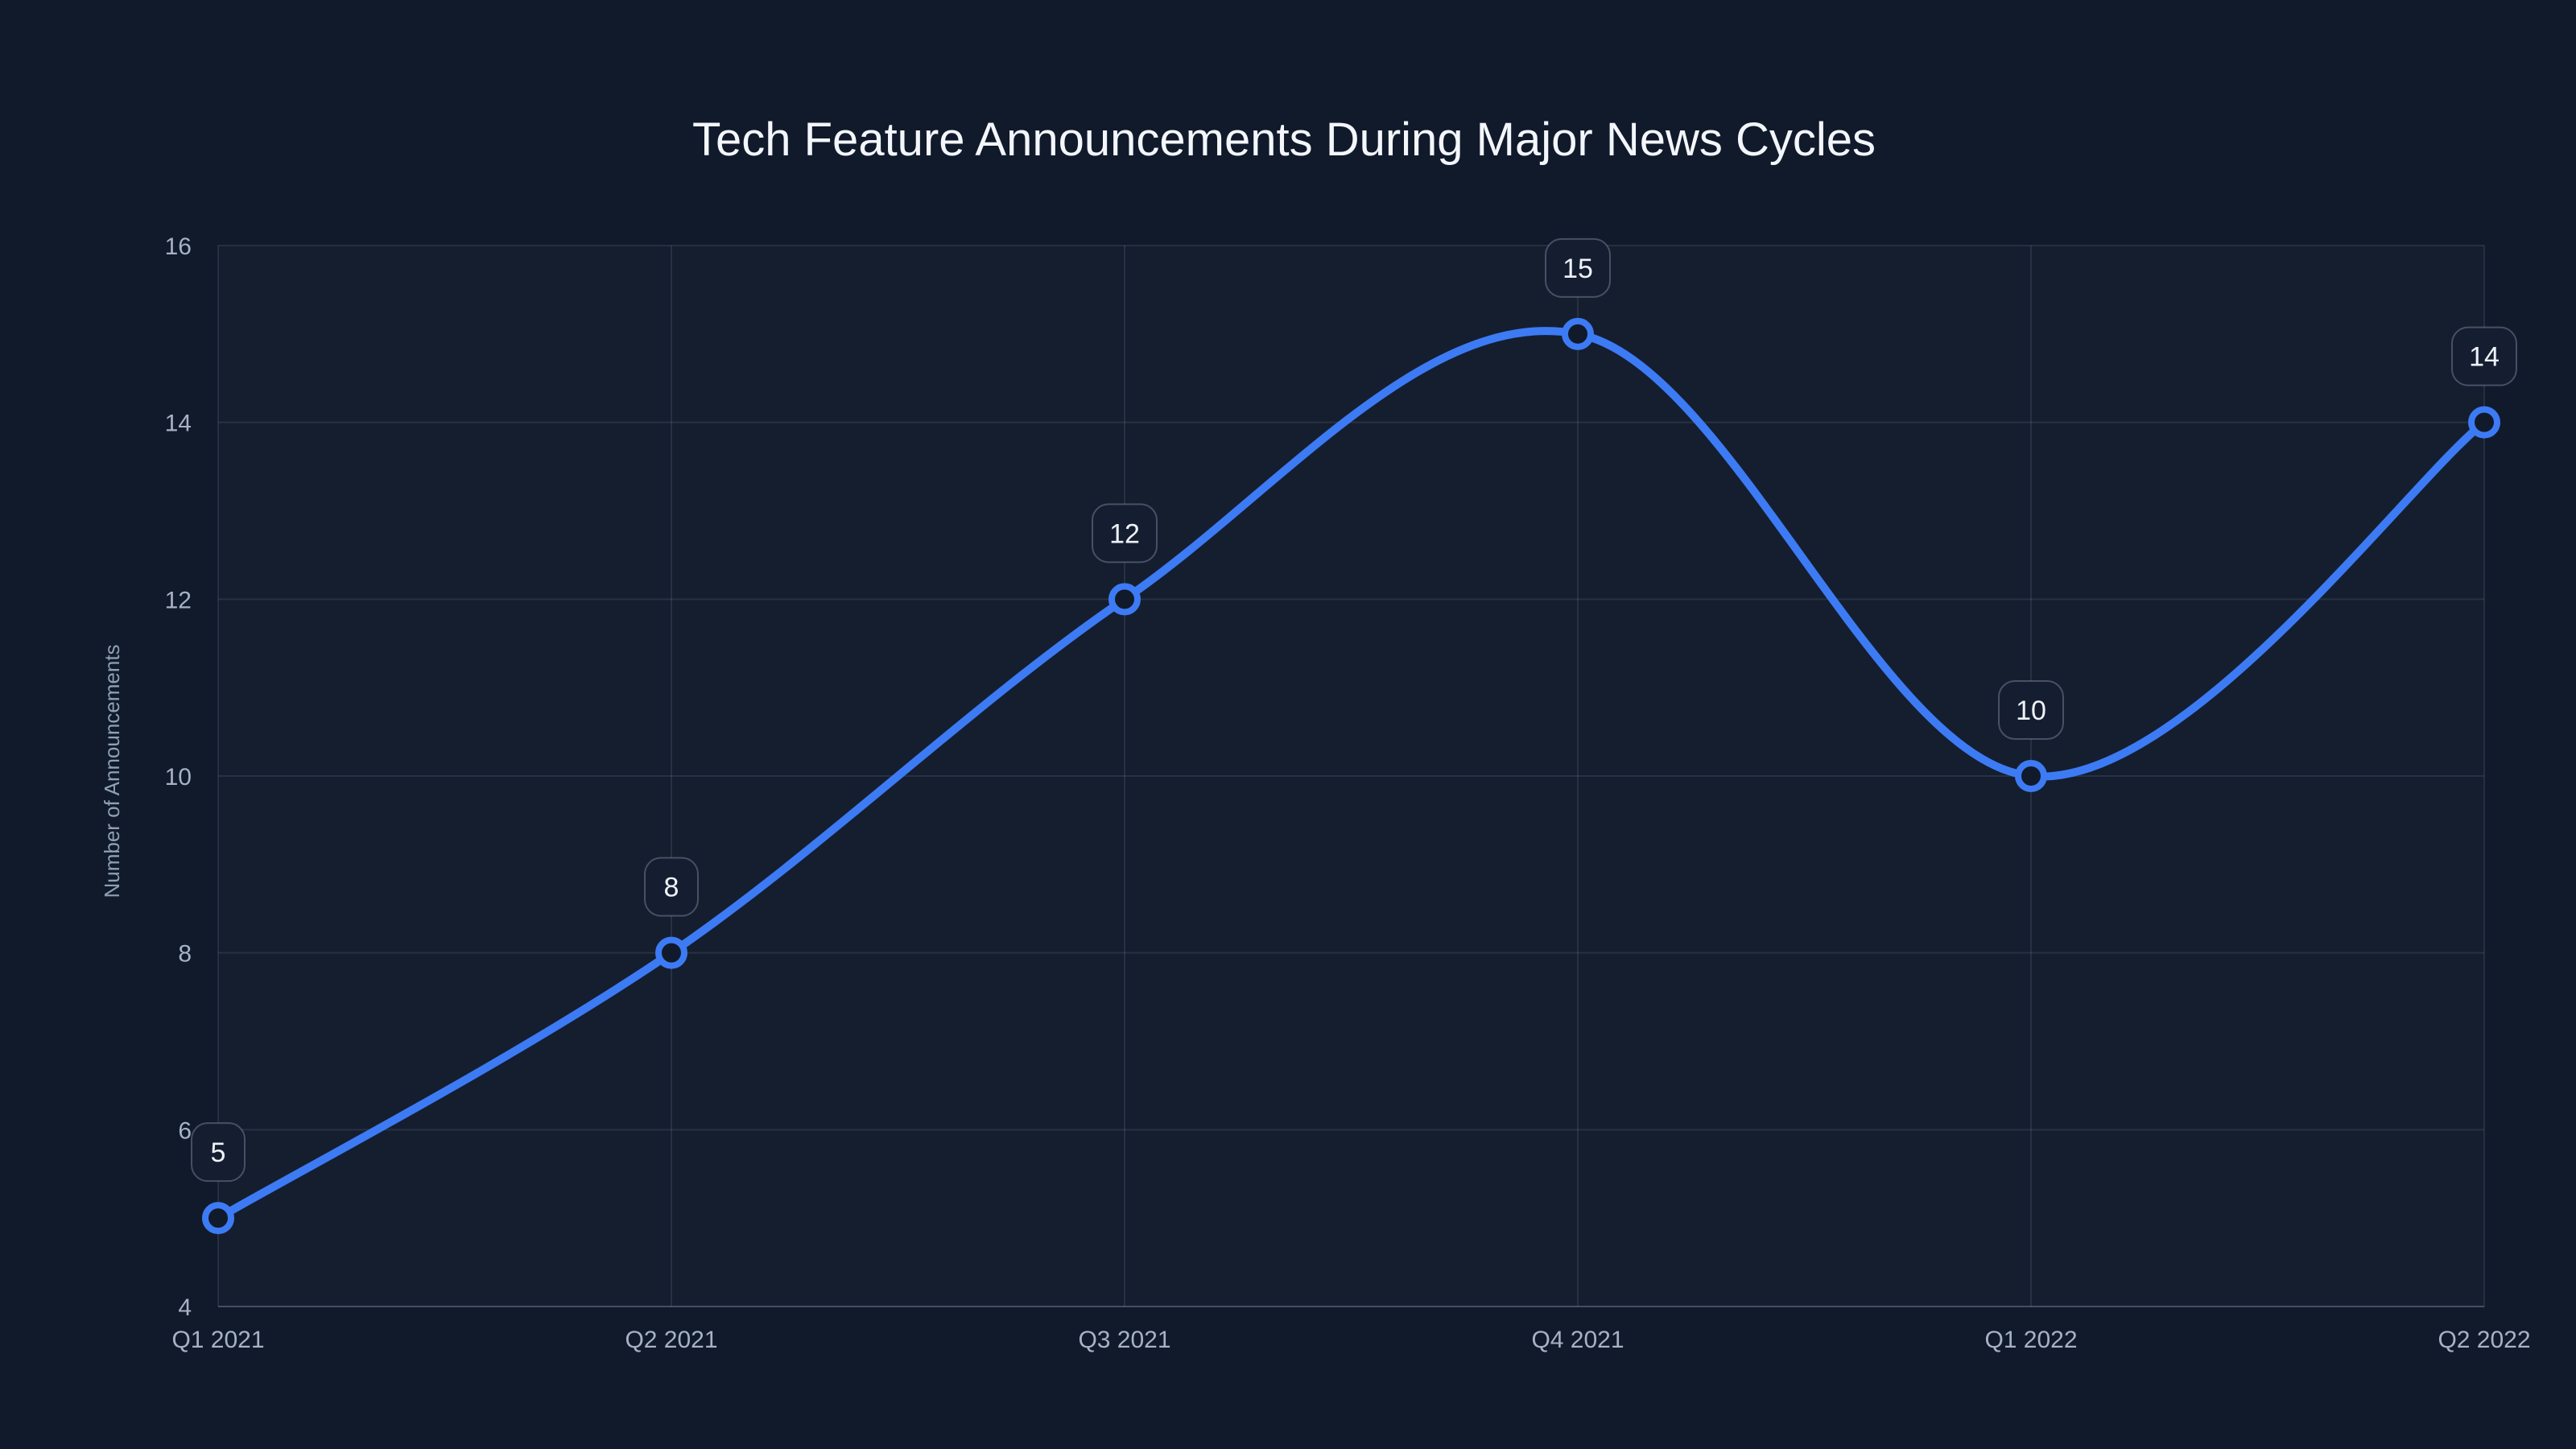 This screenshot has height=1449, width=2576. Describe the element at coordinates (185, 1307) in the screenshot. I see `y-tick-label: 4` at that location.